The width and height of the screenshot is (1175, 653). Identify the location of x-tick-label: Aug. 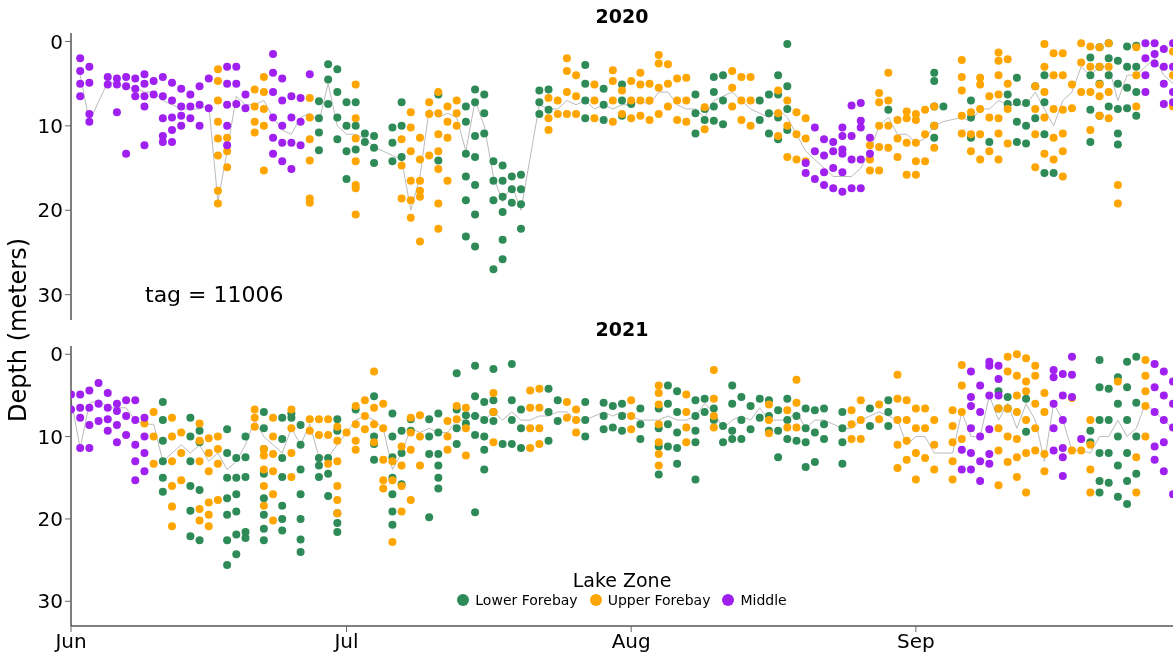
(631, 641).